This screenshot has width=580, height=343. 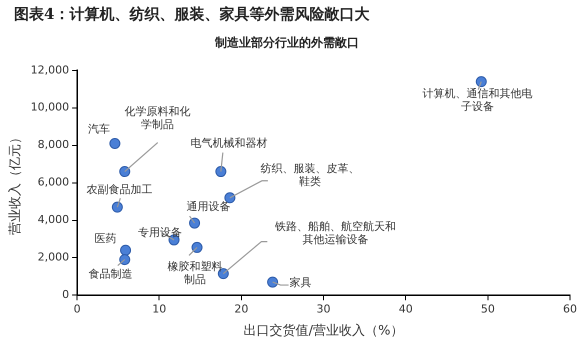 What do you see at coordinates (157, 117) in the screenshot?
I see `annotation: 化学原料和化学制品` at bounding box center [157, 117].